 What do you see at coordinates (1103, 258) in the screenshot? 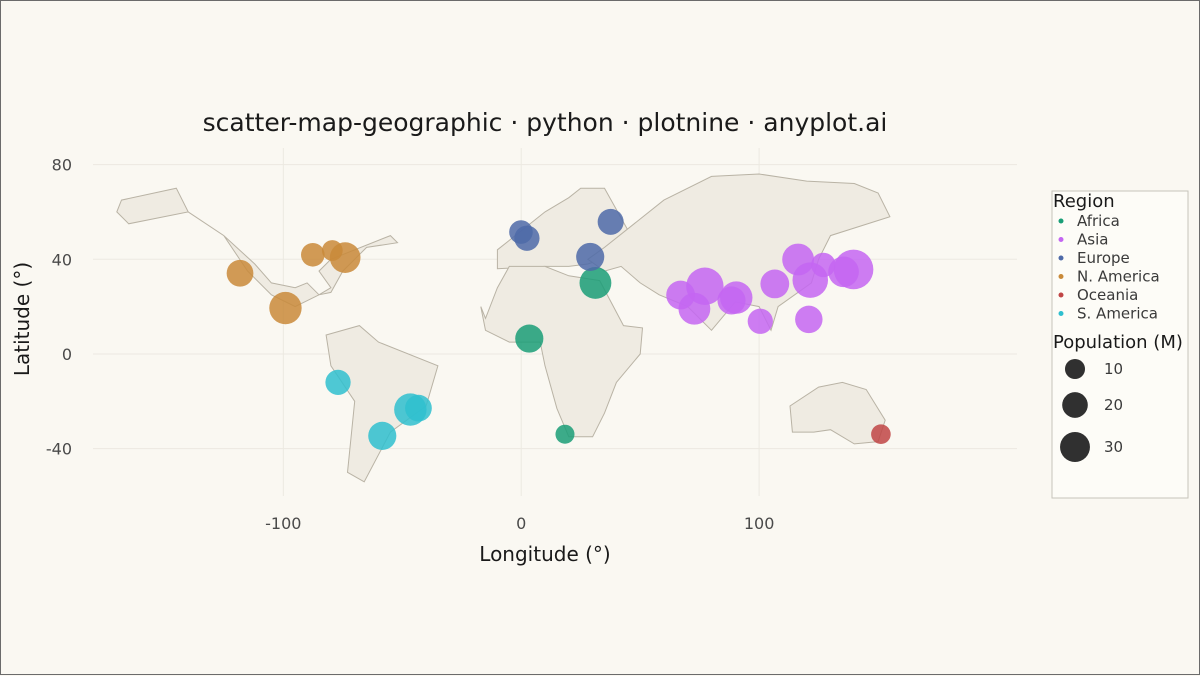
I see `legend-entry-label: Europe` at bounding box center [1103, 258].